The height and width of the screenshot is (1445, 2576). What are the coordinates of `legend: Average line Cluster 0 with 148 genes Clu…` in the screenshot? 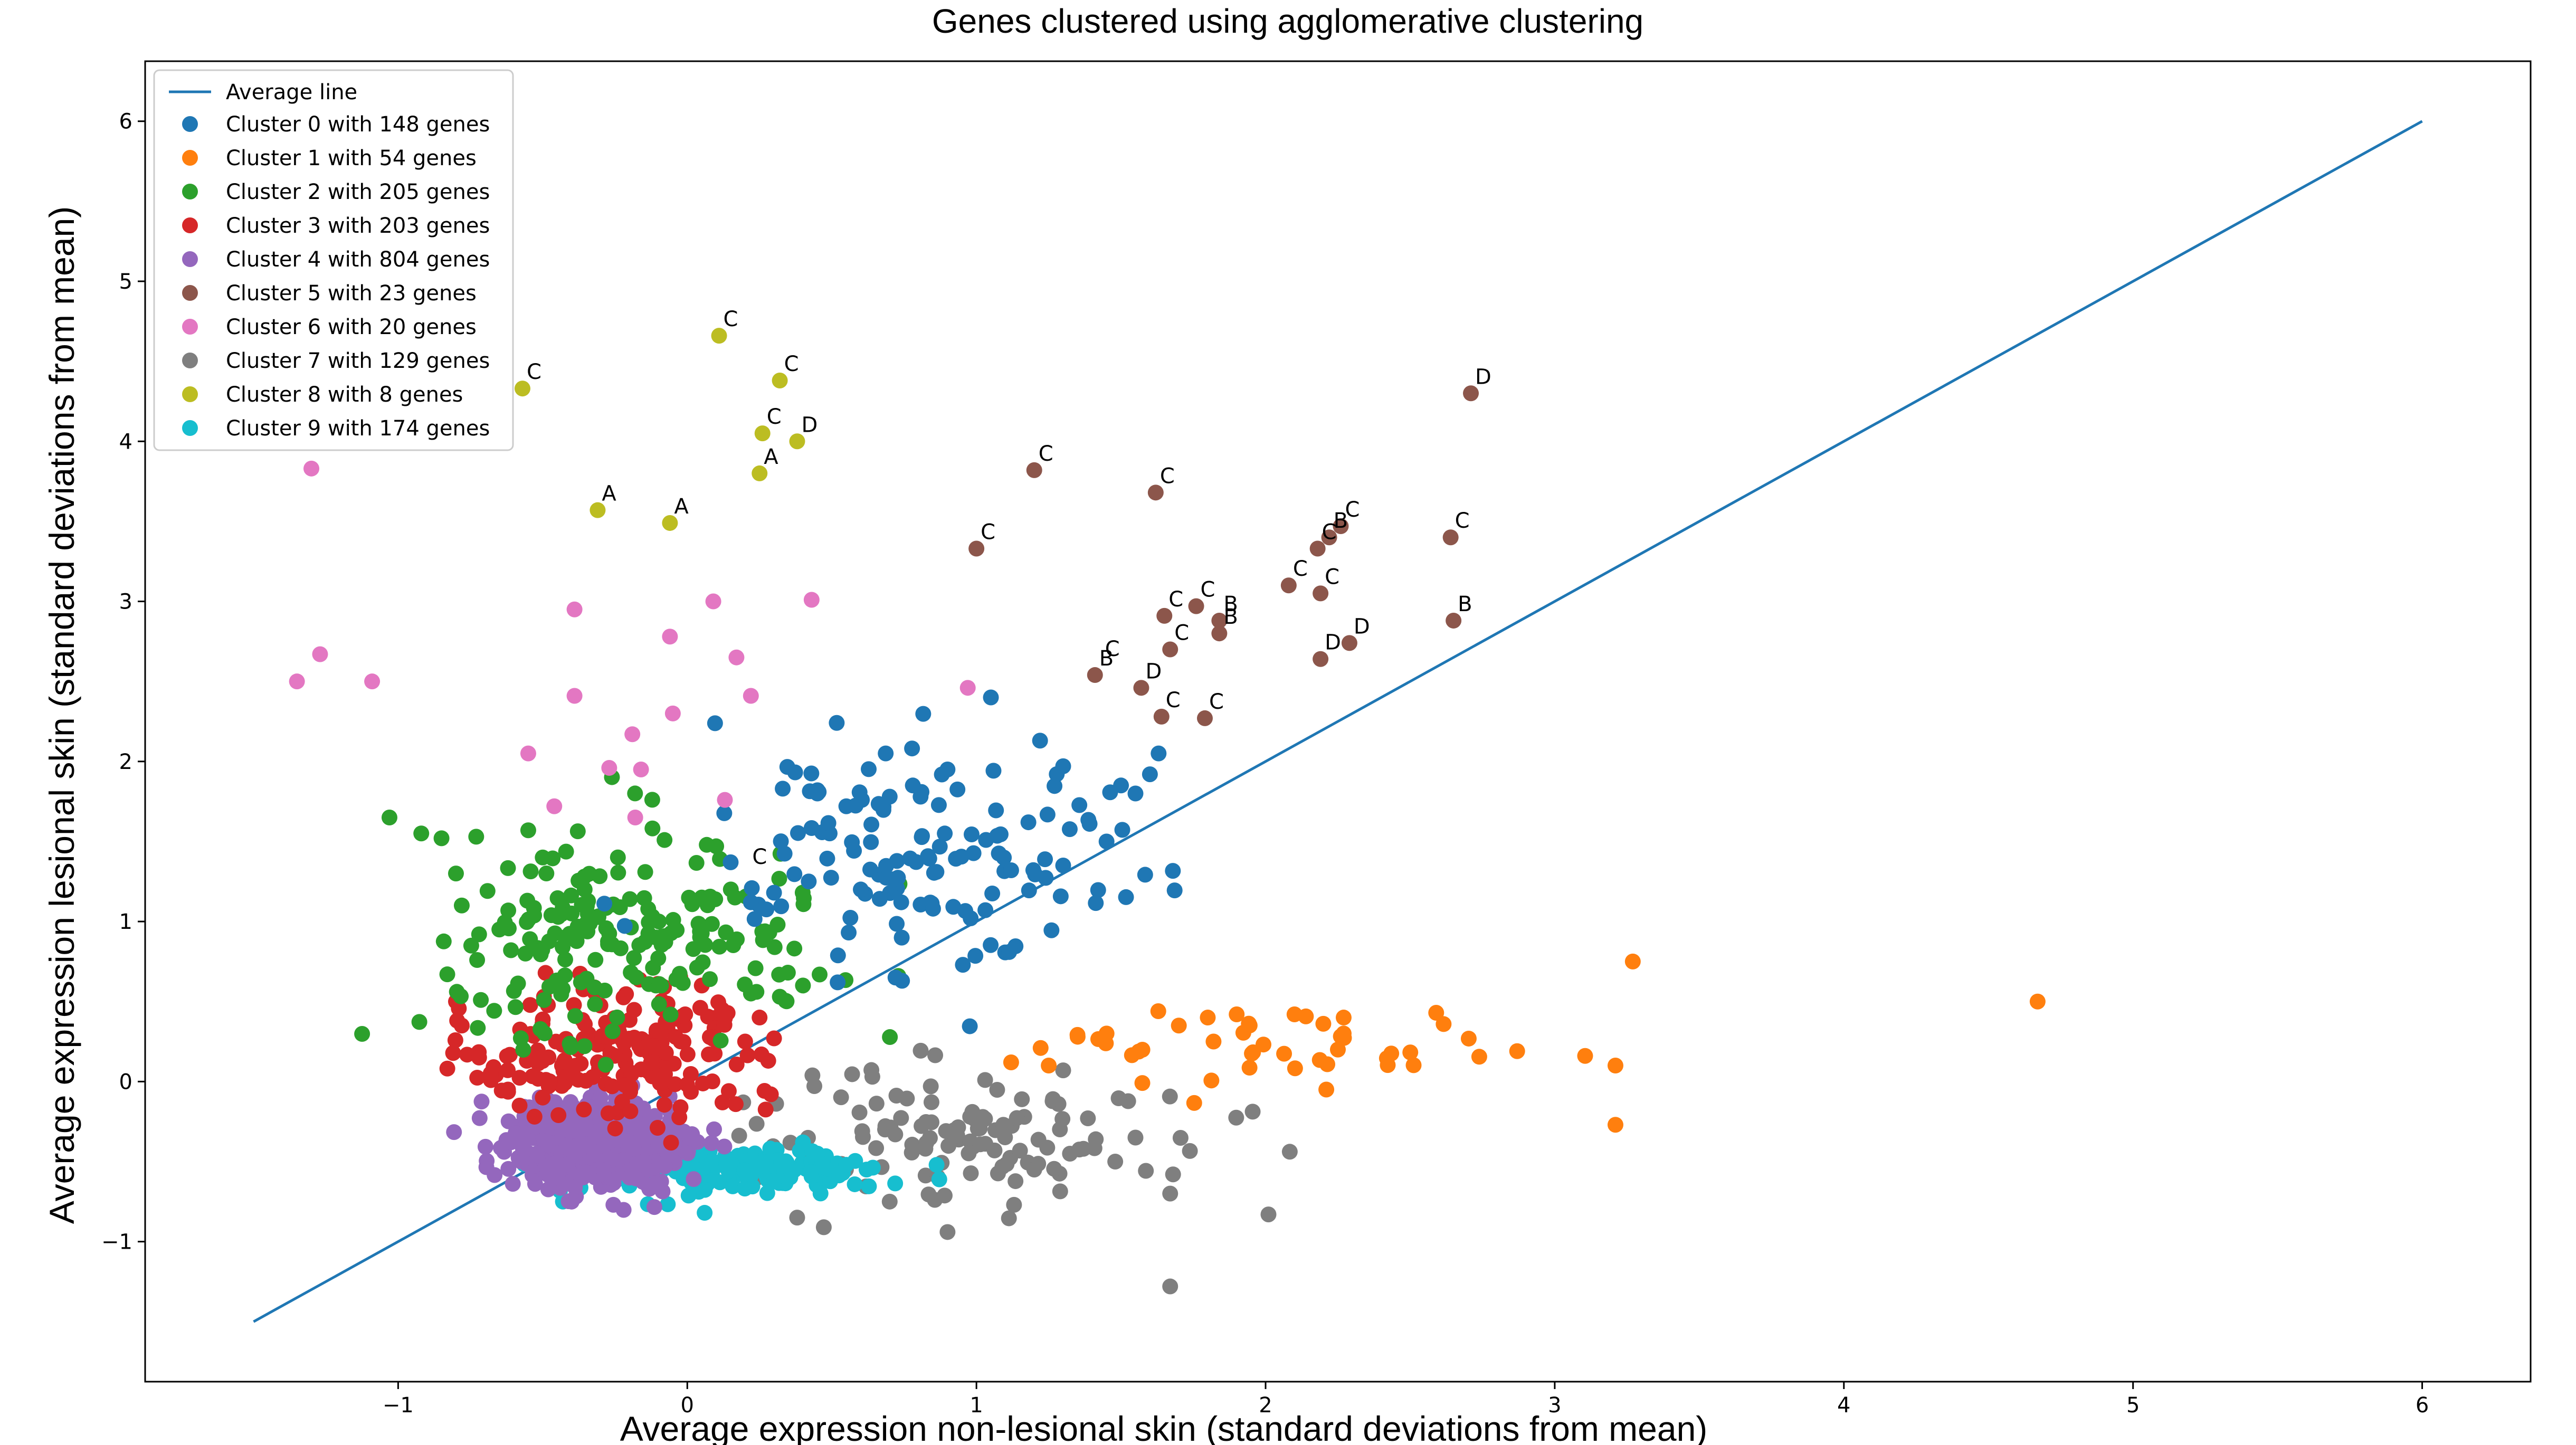 It's located at (333, 260).